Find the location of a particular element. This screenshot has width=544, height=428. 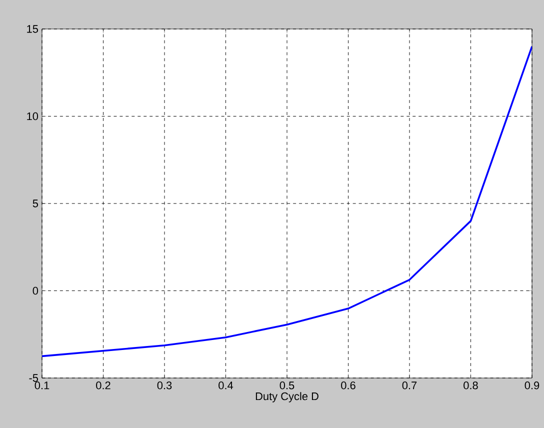

x-tick-label: 0.7 is located at coordinates (409, 386).